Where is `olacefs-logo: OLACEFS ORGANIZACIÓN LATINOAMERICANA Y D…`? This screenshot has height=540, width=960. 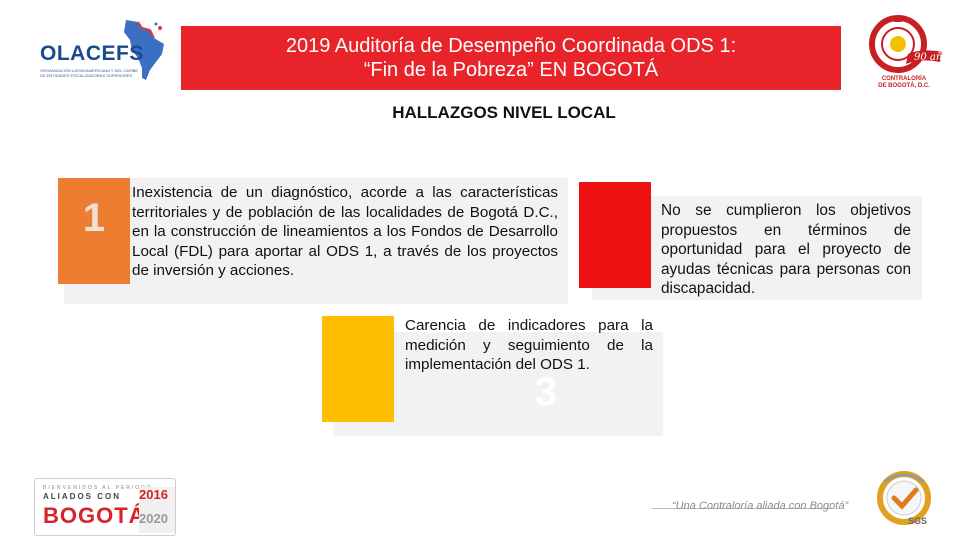
olacefs-logo: OLACEFS ORGANIZACIÓN LATINOAMERICANA Y D… is located at coordinates (100, 53).